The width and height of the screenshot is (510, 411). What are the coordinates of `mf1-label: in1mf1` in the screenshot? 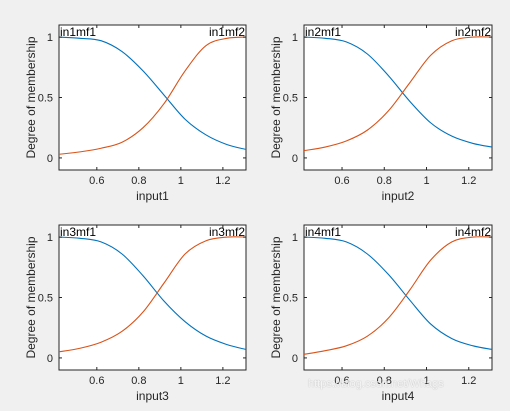 It's located at (78, 32).